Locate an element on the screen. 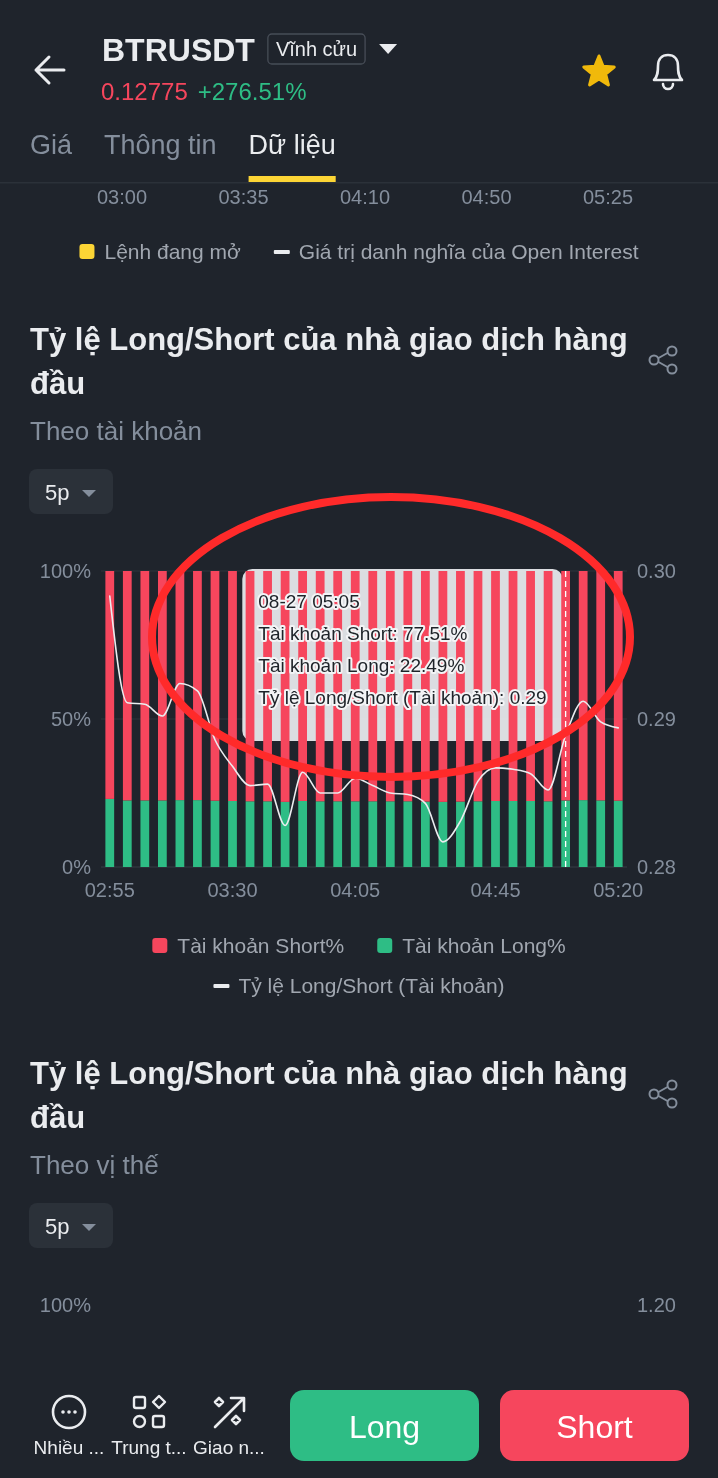 The height and width of the screenshot is (1478, 718). y-tick-label: 100% is located at coordinates (65, 571).